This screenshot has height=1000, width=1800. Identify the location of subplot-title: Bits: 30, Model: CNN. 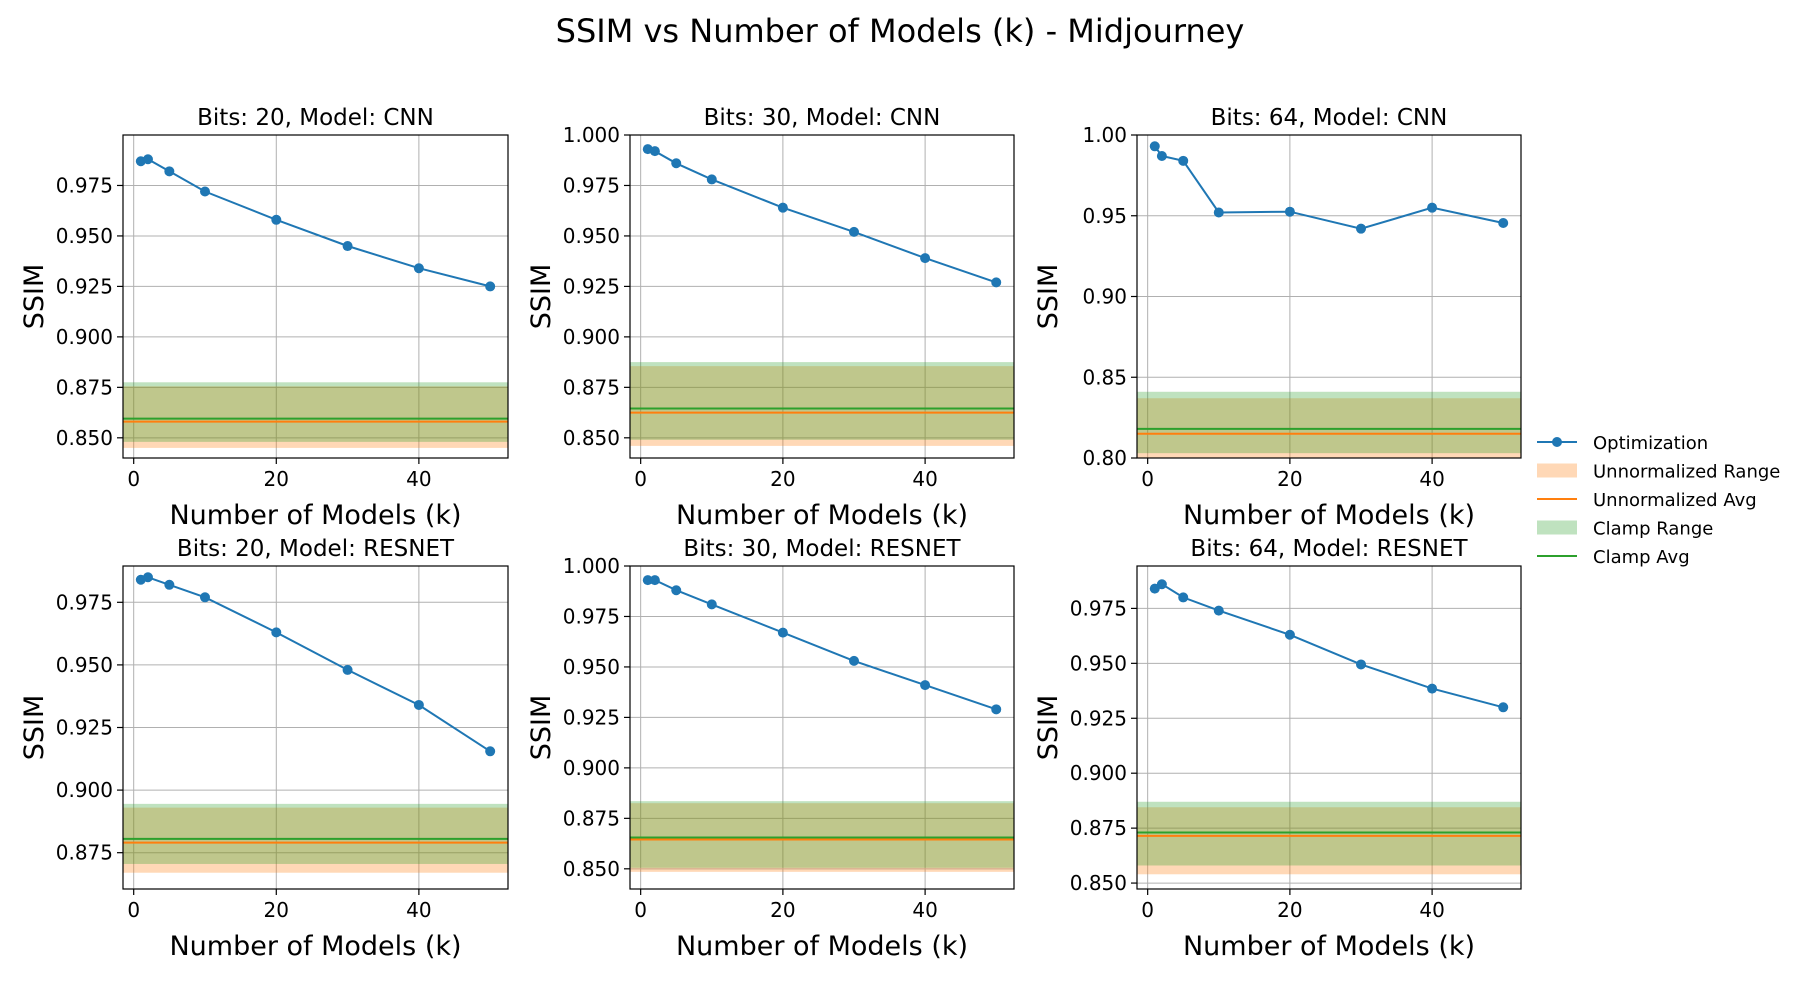
(822, 118).